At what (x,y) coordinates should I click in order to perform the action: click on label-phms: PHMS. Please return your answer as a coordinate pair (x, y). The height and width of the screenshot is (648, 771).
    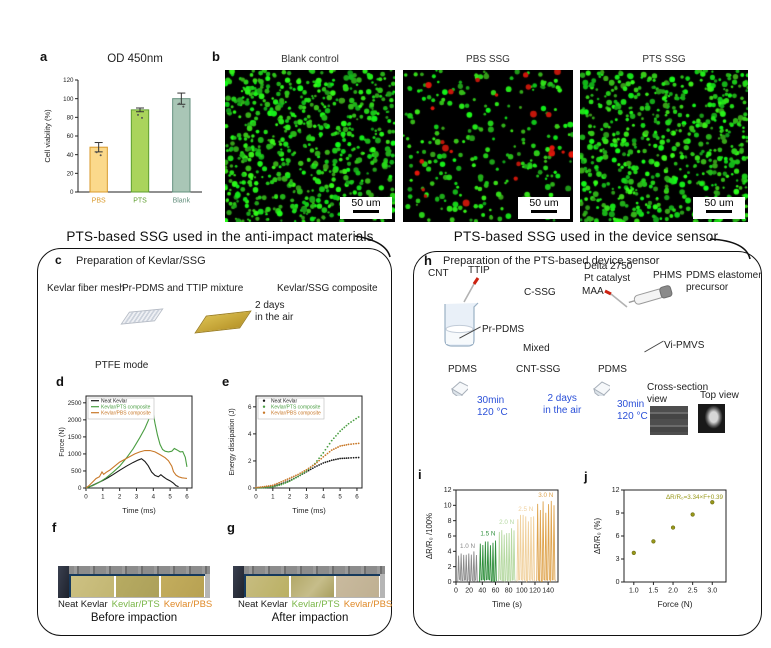
    Looking at the image, I should click on (667, 275).